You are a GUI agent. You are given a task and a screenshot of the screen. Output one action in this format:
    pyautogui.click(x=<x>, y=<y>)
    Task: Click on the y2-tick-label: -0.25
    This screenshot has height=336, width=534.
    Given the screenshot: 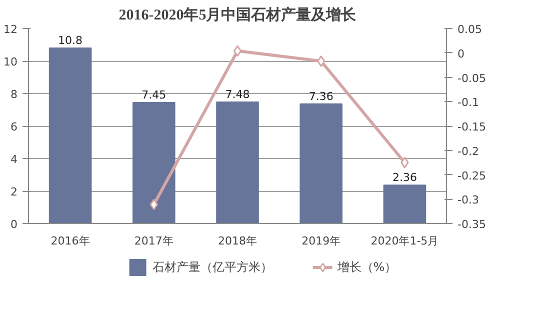 What is the action you would take?
    pyautogui.click(x=472, y=175)
    